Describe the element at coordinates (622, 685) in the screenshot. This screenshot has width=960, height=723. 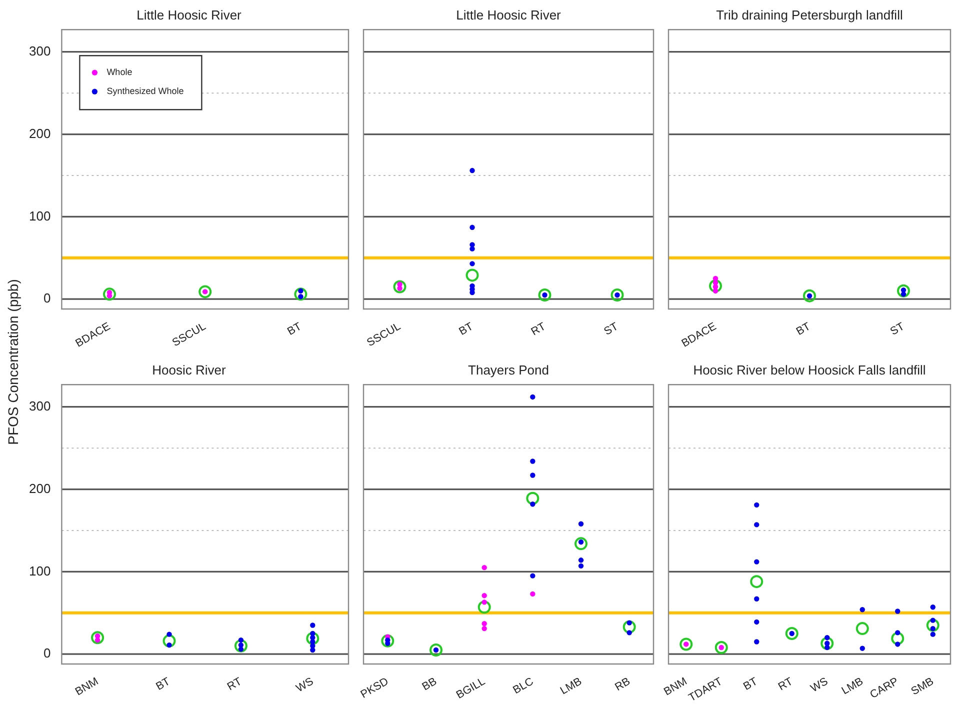
I see `x-tick-label: RB` at that location.